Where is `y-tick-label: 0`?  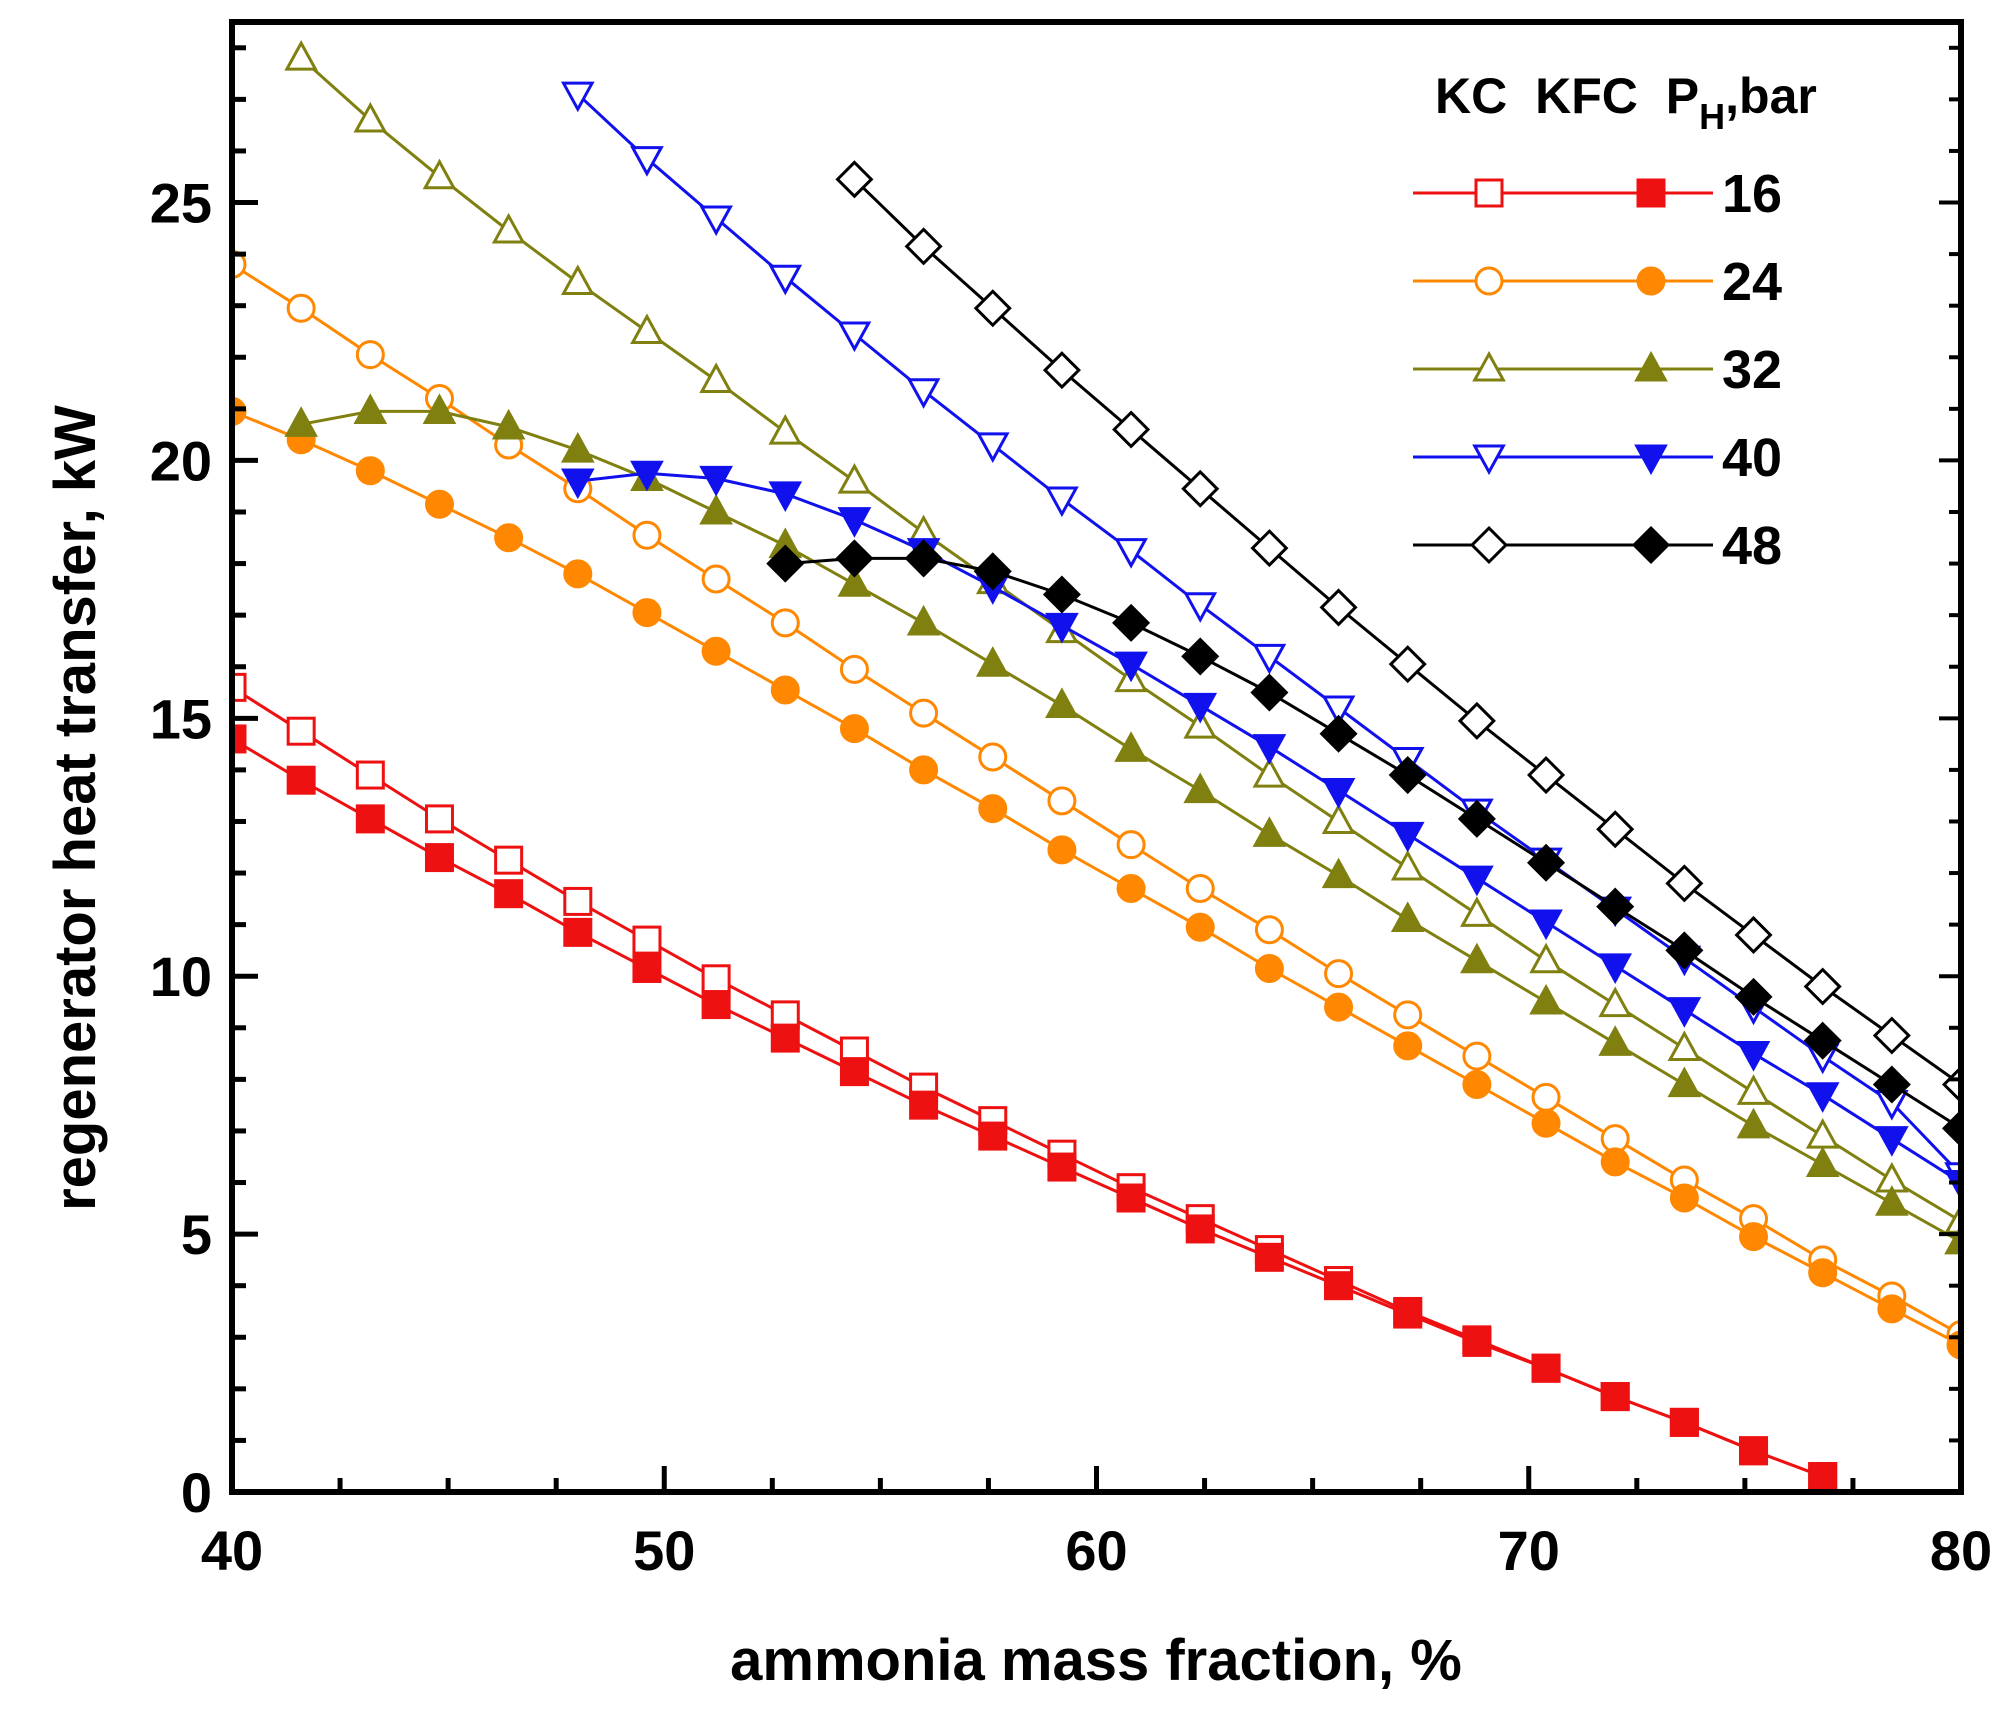 y-tick-label: 0 is located at coordinates (196, 1492).